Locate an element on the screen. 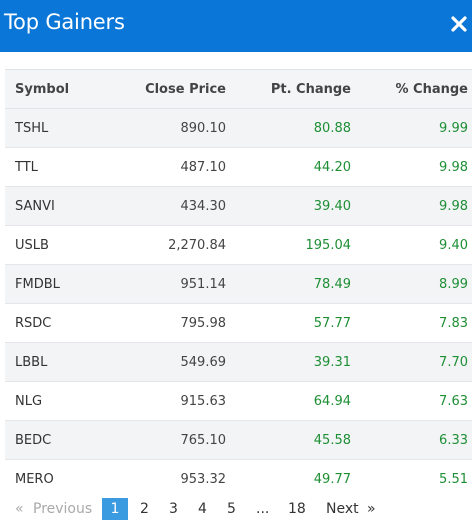  close-price-cell: 434.30 is located at coordinates (203, 206).